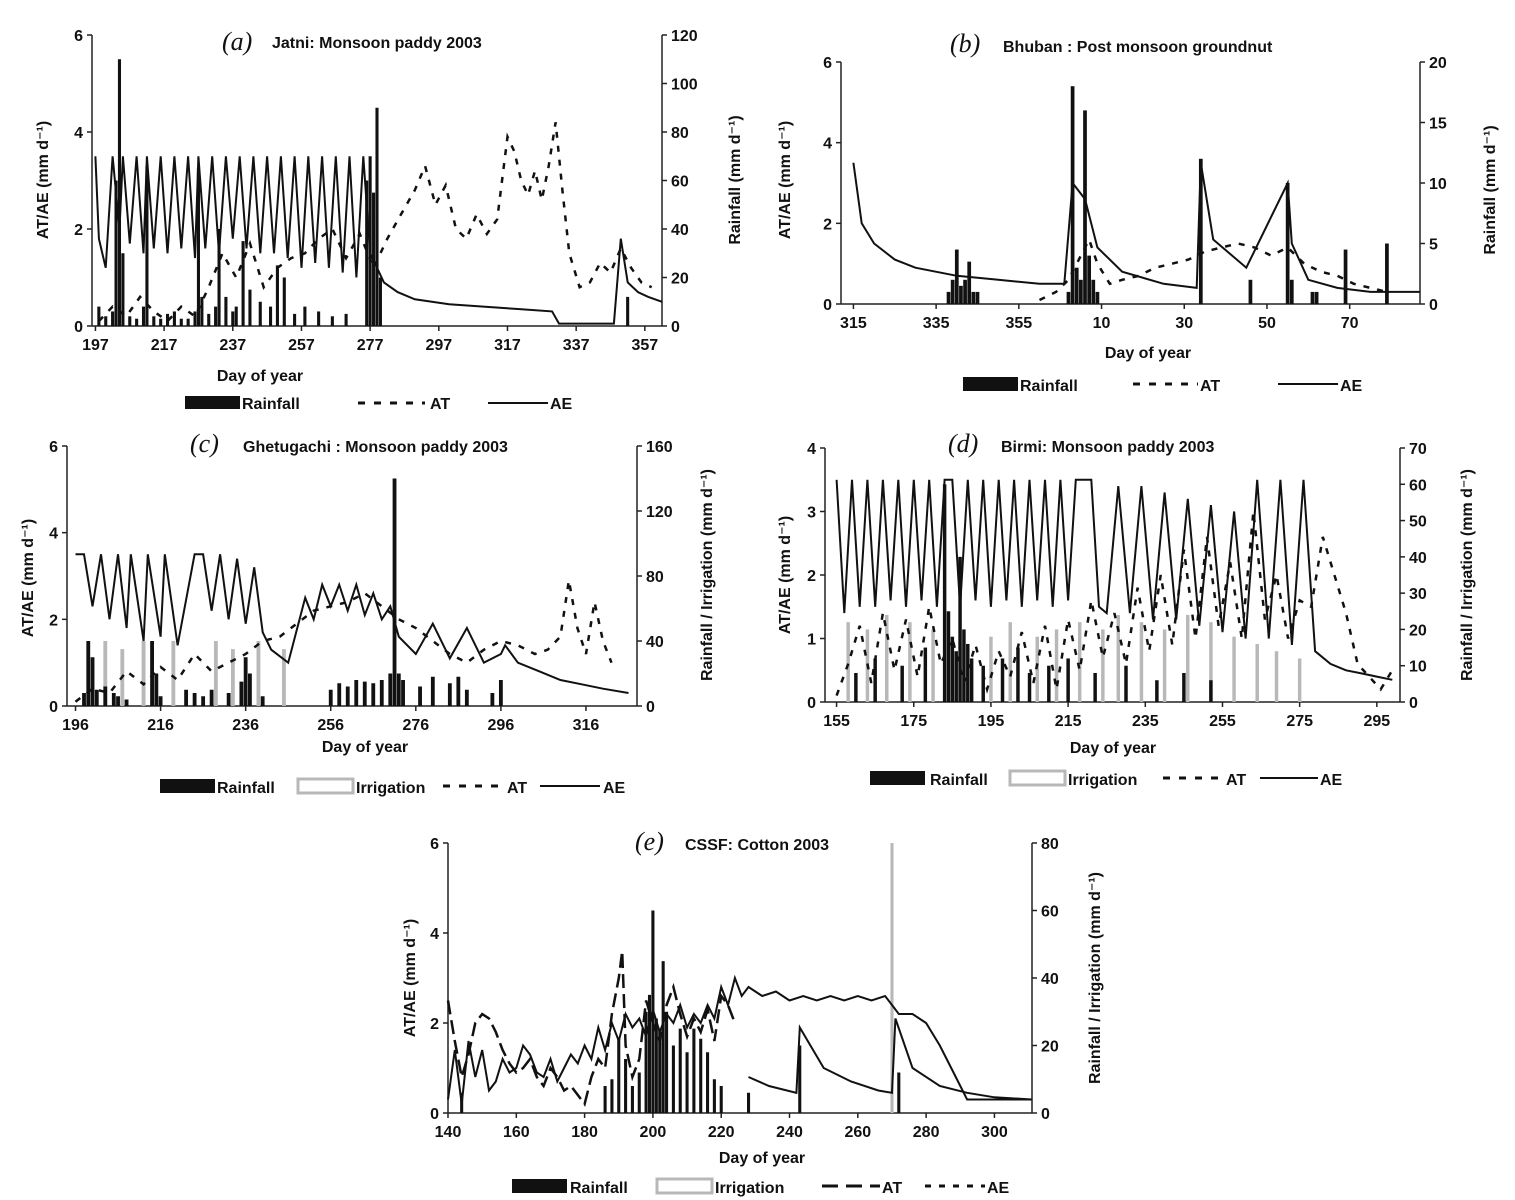 The height and width of the screenshot is (1200, 1515). What do you see at coordinates (516, 1132) in the screenshot?
I see `x-tick-label: 160` at bounding box center [516, 1132].